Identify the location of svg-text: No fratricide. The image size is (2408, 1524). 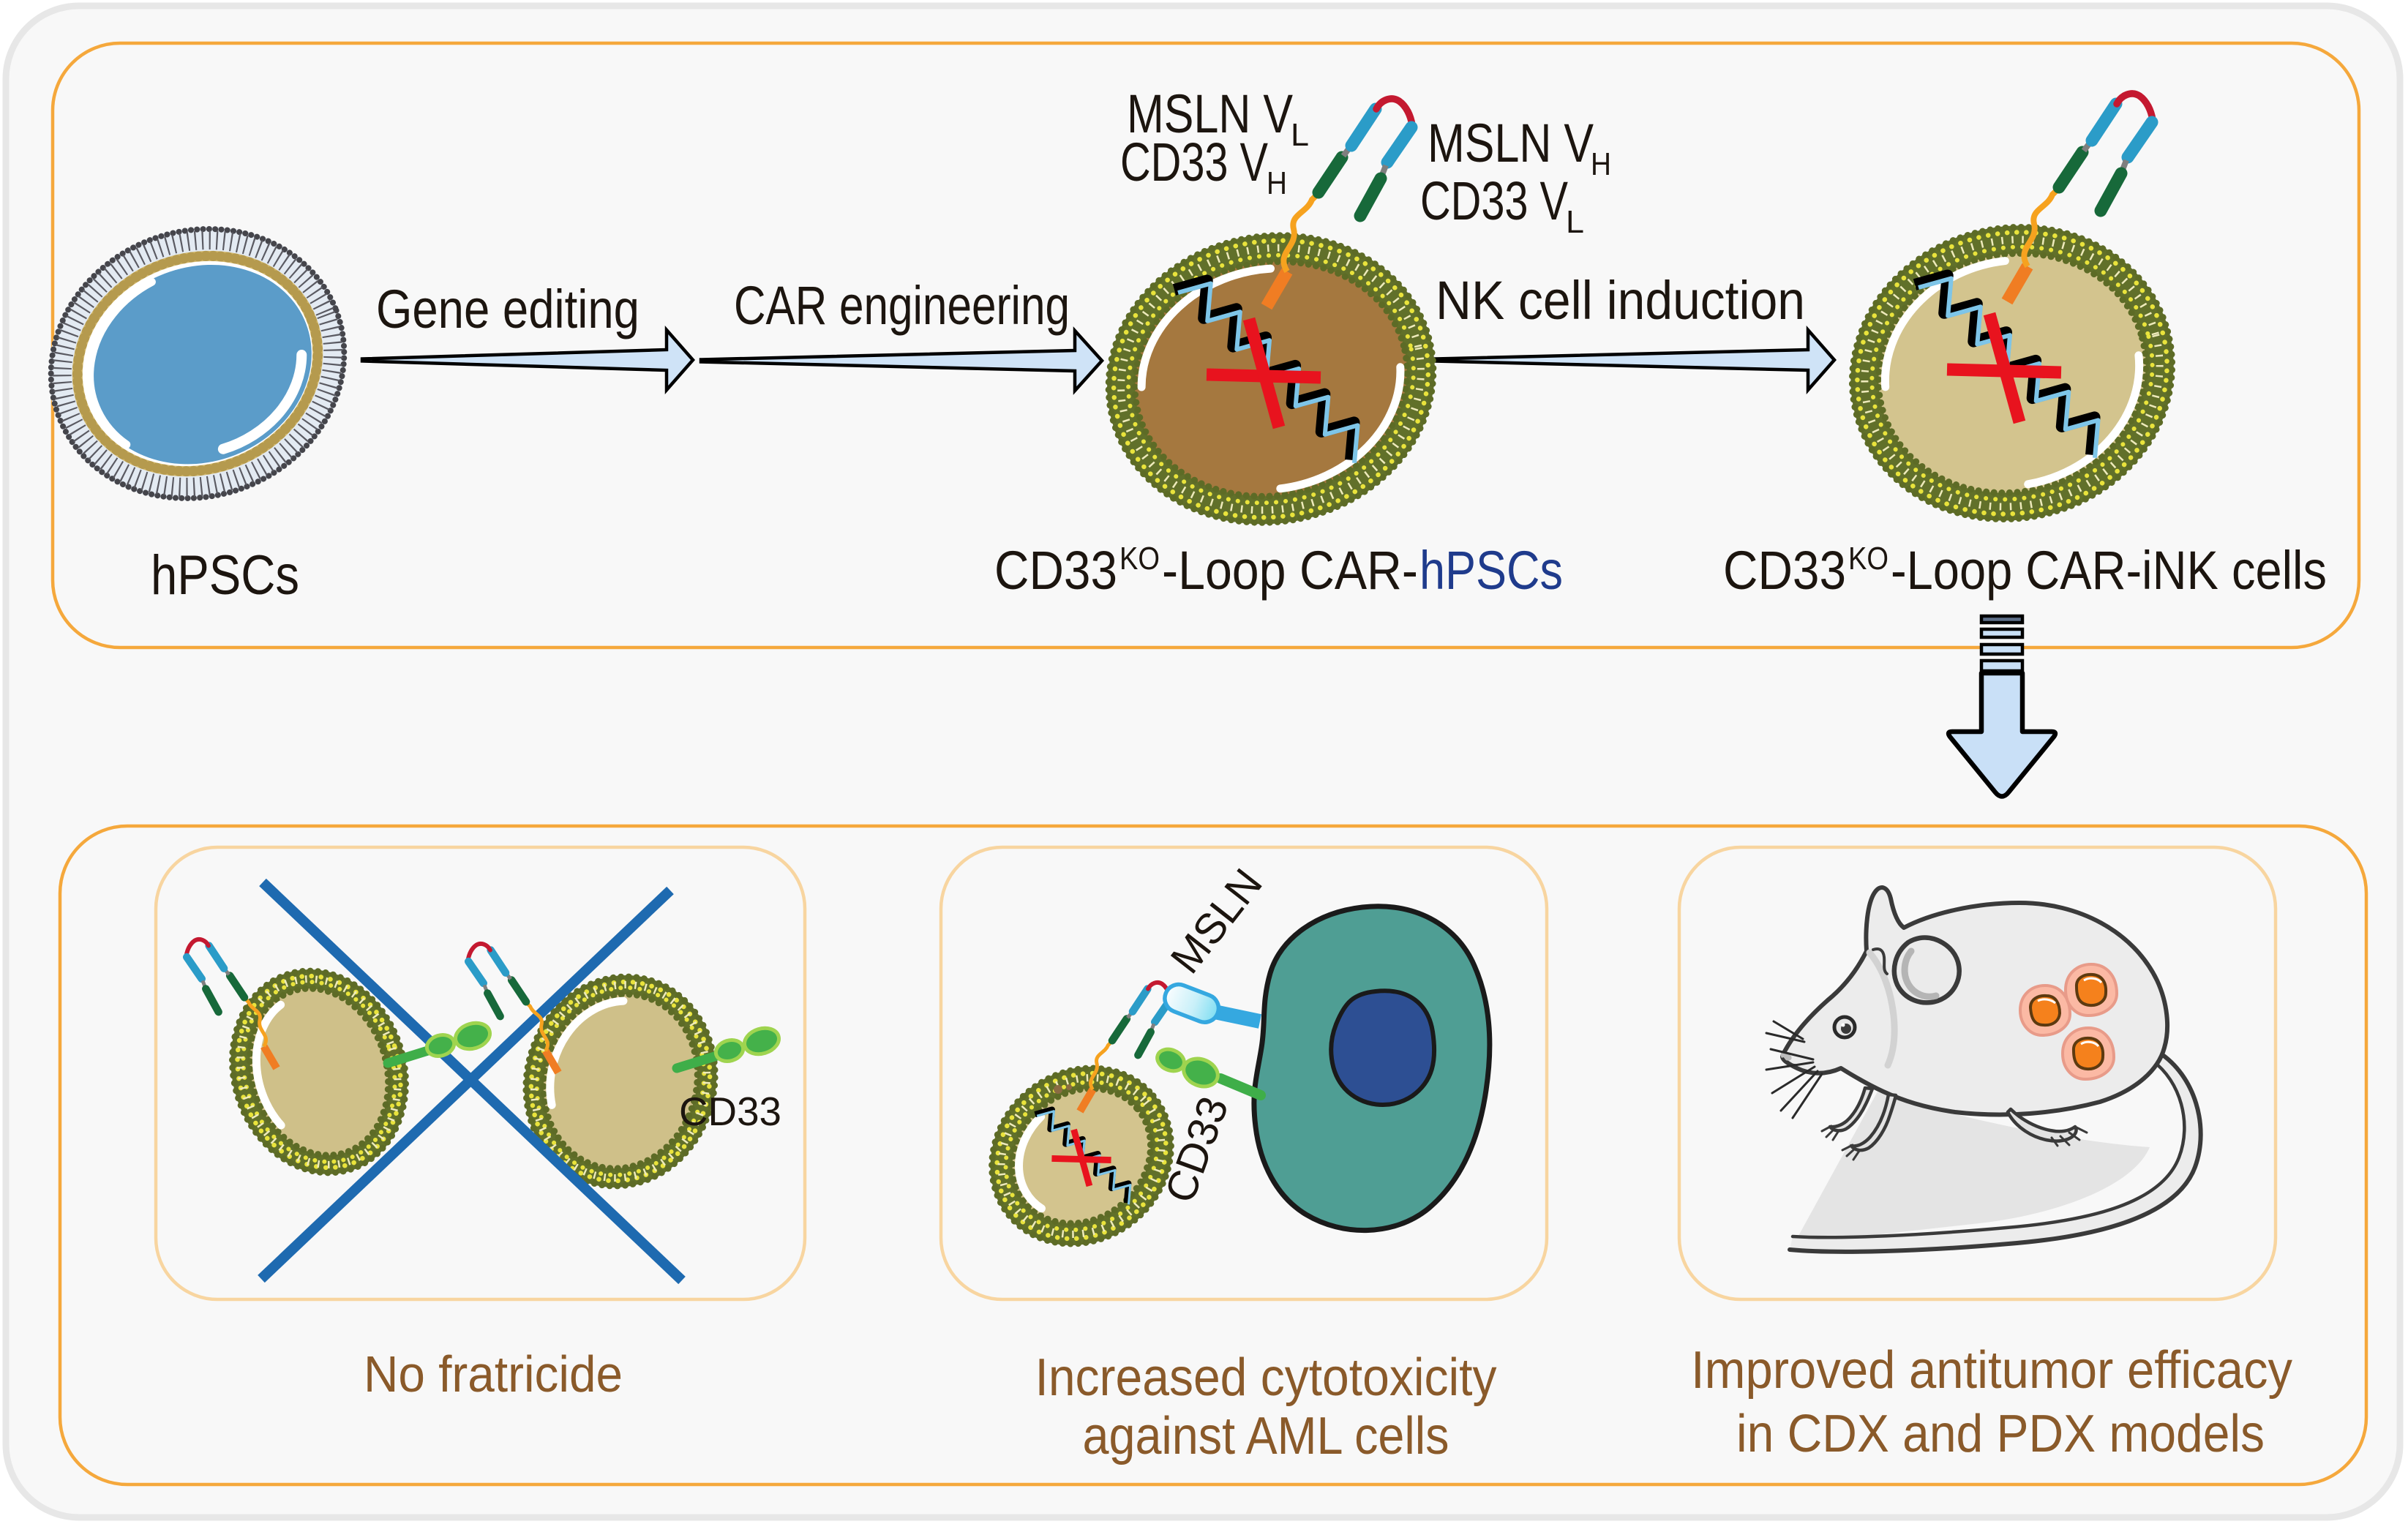
(493, 1374).